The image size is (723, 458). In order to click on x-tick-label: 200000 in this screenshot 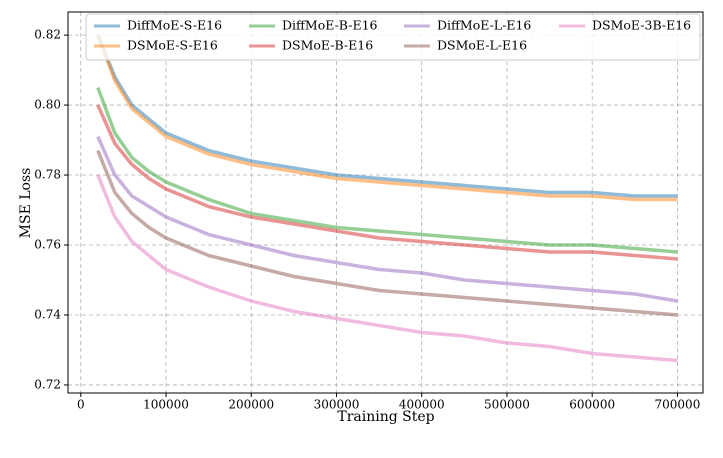, I will do `click(251, 405)`.